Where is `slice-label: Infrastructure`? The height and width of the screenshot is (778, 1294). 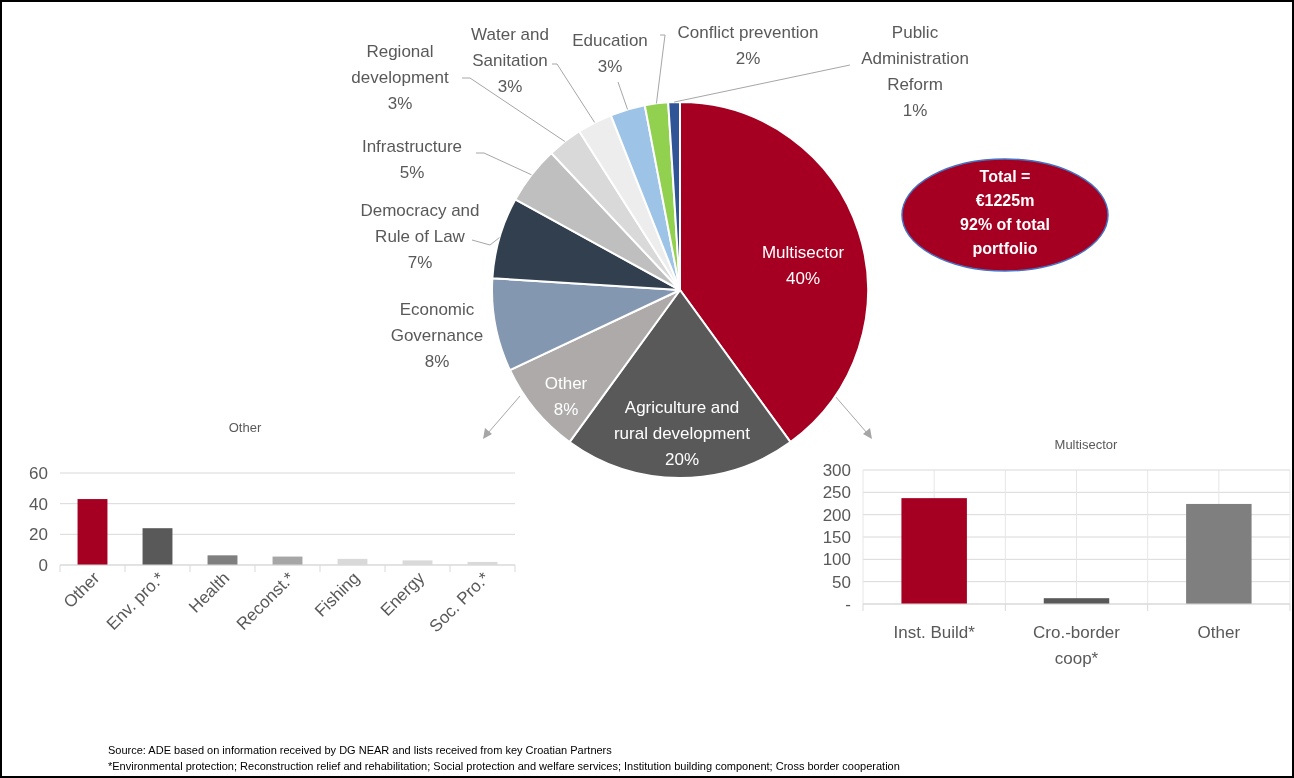 slice-label: Infrastructure is located at coordinates (412, 146).